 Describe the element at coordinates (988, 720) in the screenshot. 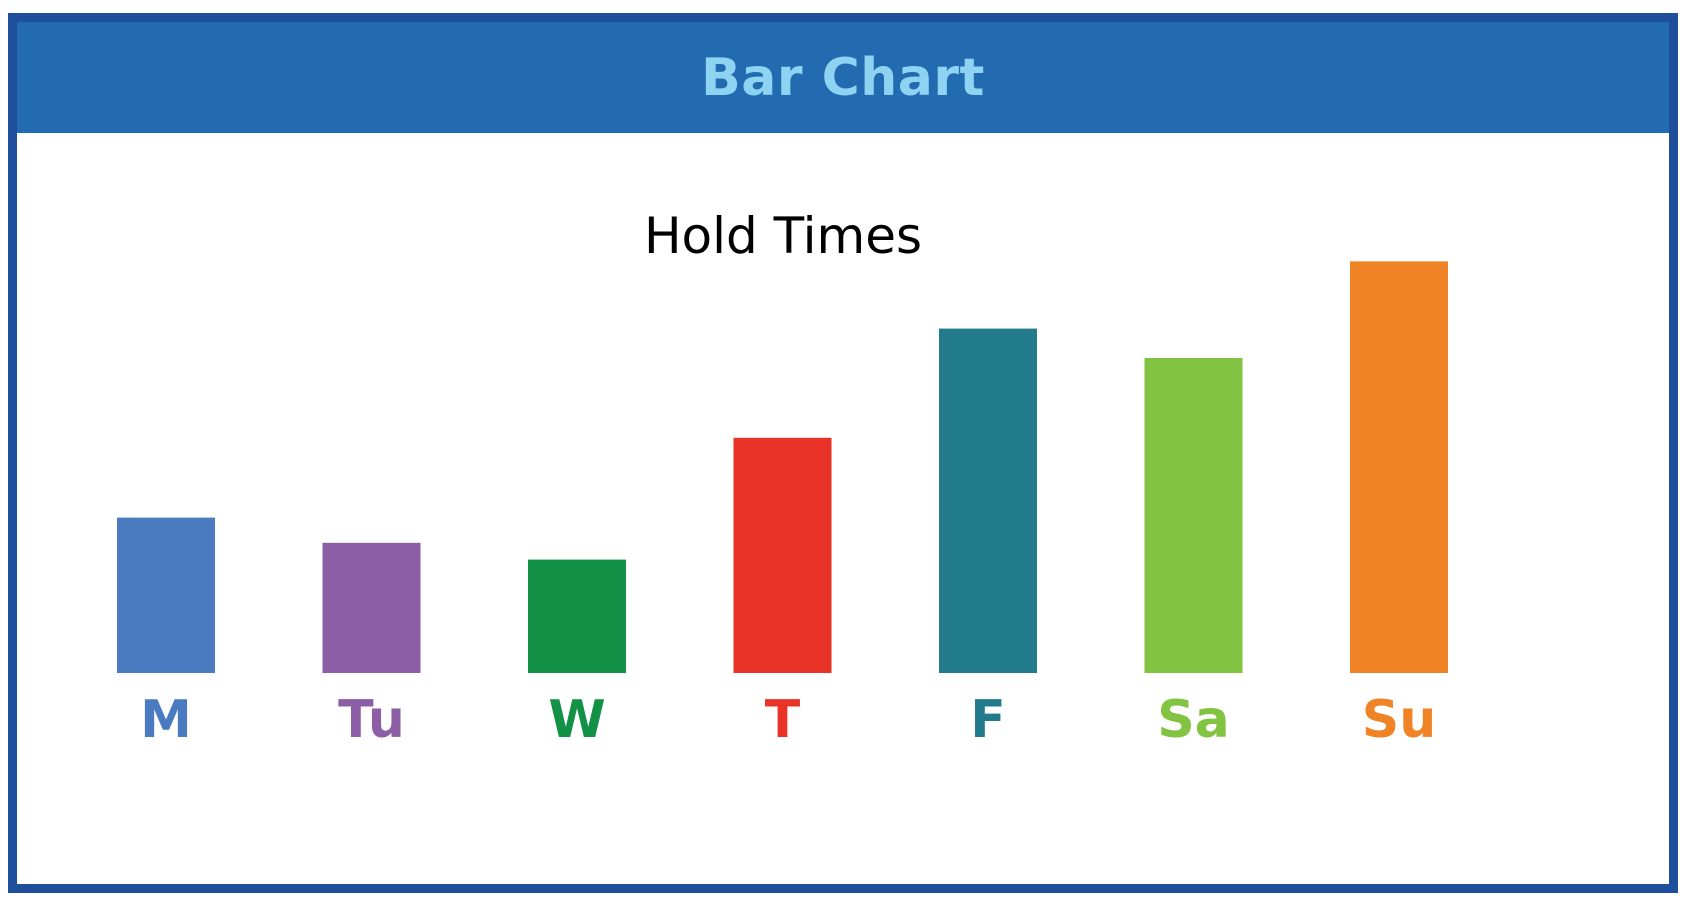

I see `category-label-f: F` at that location.